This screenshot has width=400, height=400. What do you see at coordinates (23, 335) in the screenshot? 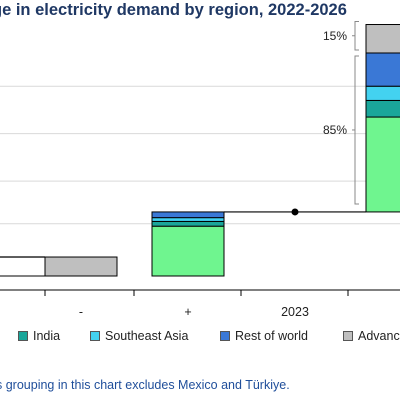
I see `legend-swatch-india` at bounding box center [23, 335].